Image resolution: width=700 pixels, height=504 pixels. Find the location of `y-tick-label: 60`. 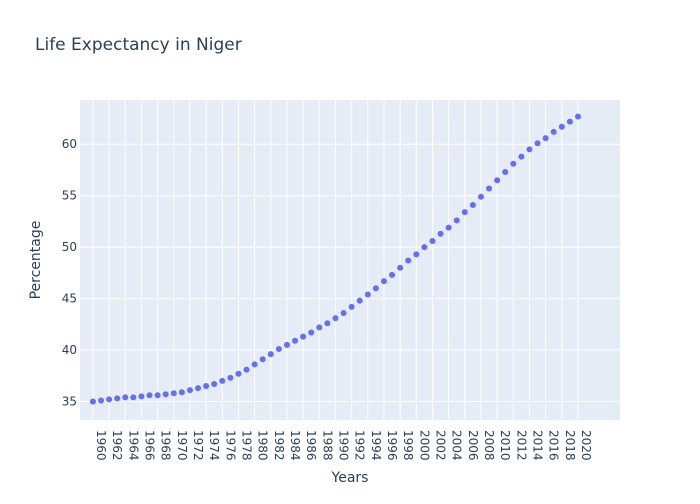

y-tick-label: 60 is located at coordinates (69, 144).